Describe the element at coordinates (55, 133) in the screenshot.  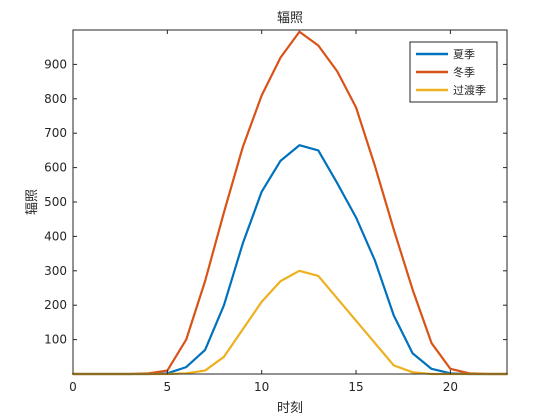
I see `y-tick-label: 700` at that location.